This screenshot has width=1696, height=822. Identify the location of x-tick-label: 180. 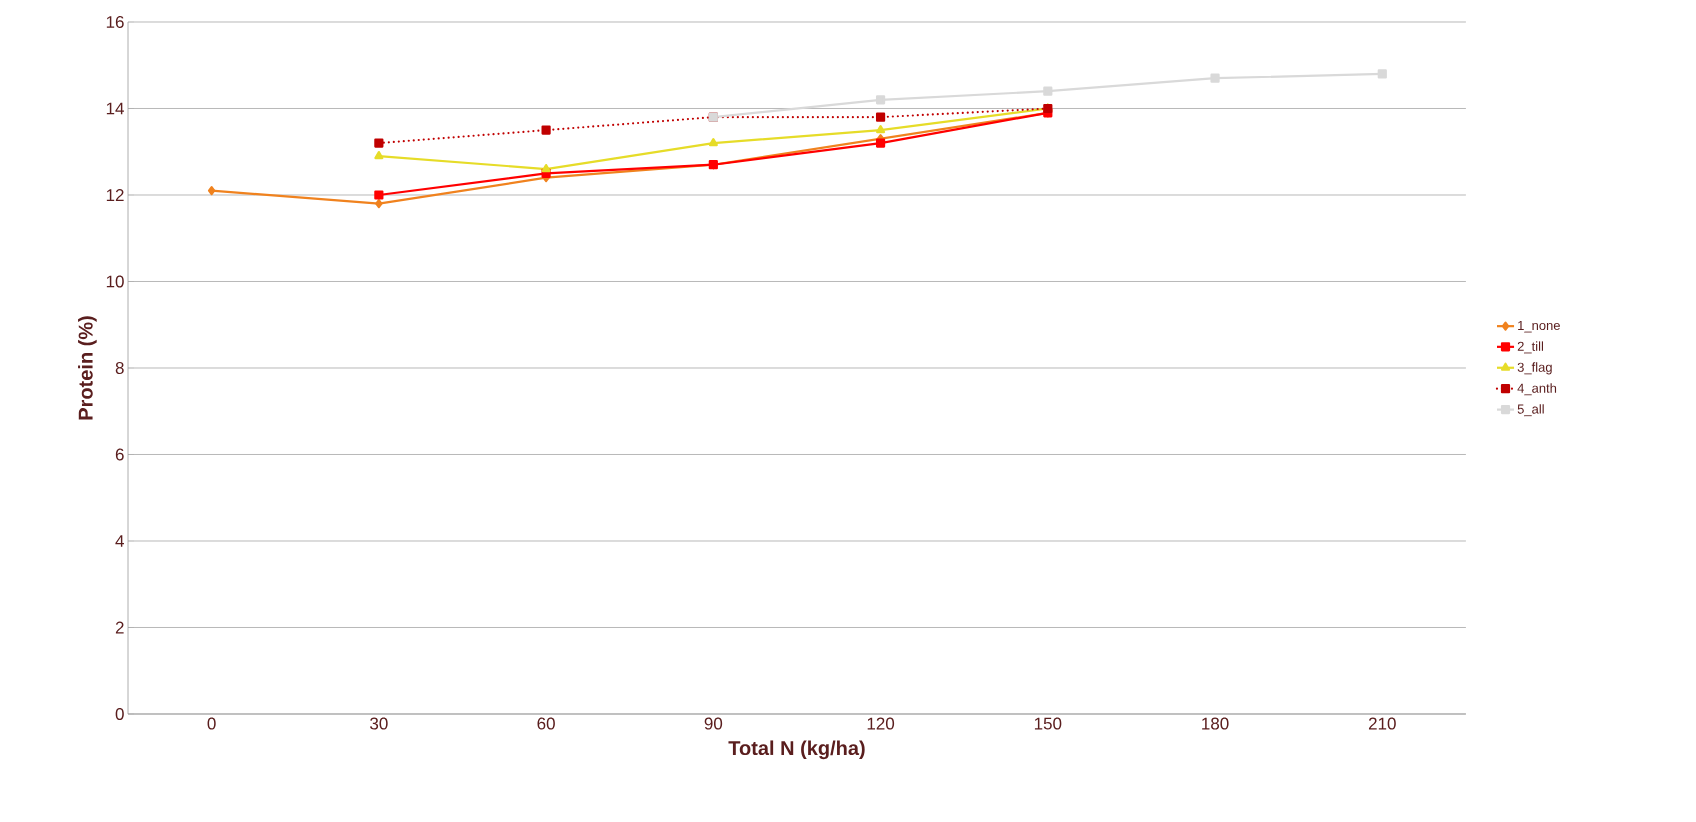
(1215, 723).